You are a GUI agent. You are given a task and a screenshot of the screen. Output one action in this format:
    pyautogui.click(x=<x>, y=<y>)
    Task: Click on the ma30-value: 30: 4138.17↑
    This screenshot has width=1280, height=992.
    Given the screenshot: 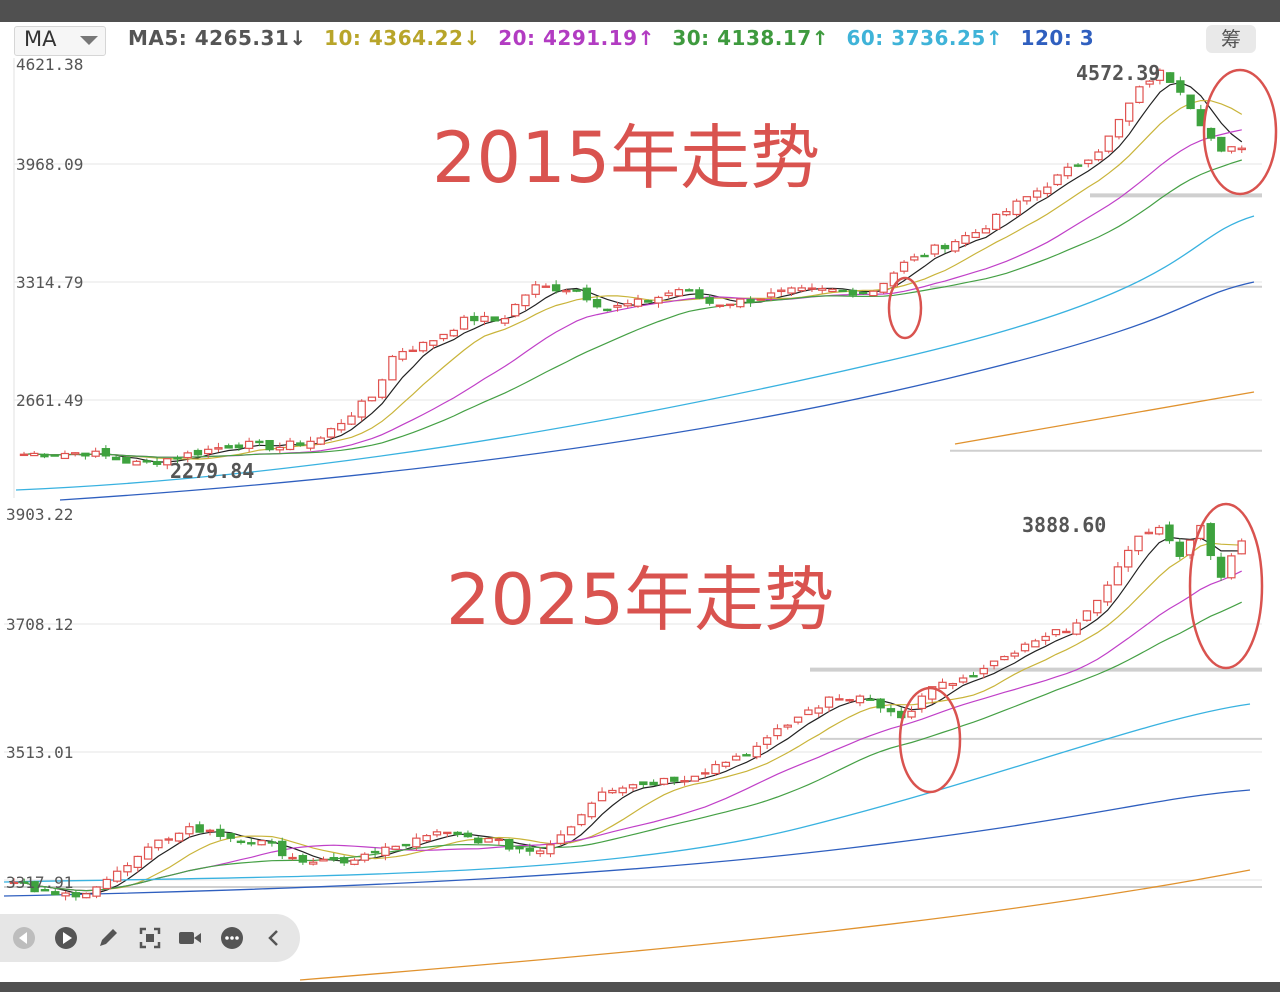 What is the action you would take?
    pyautogui.click(x=750, y=38)
    